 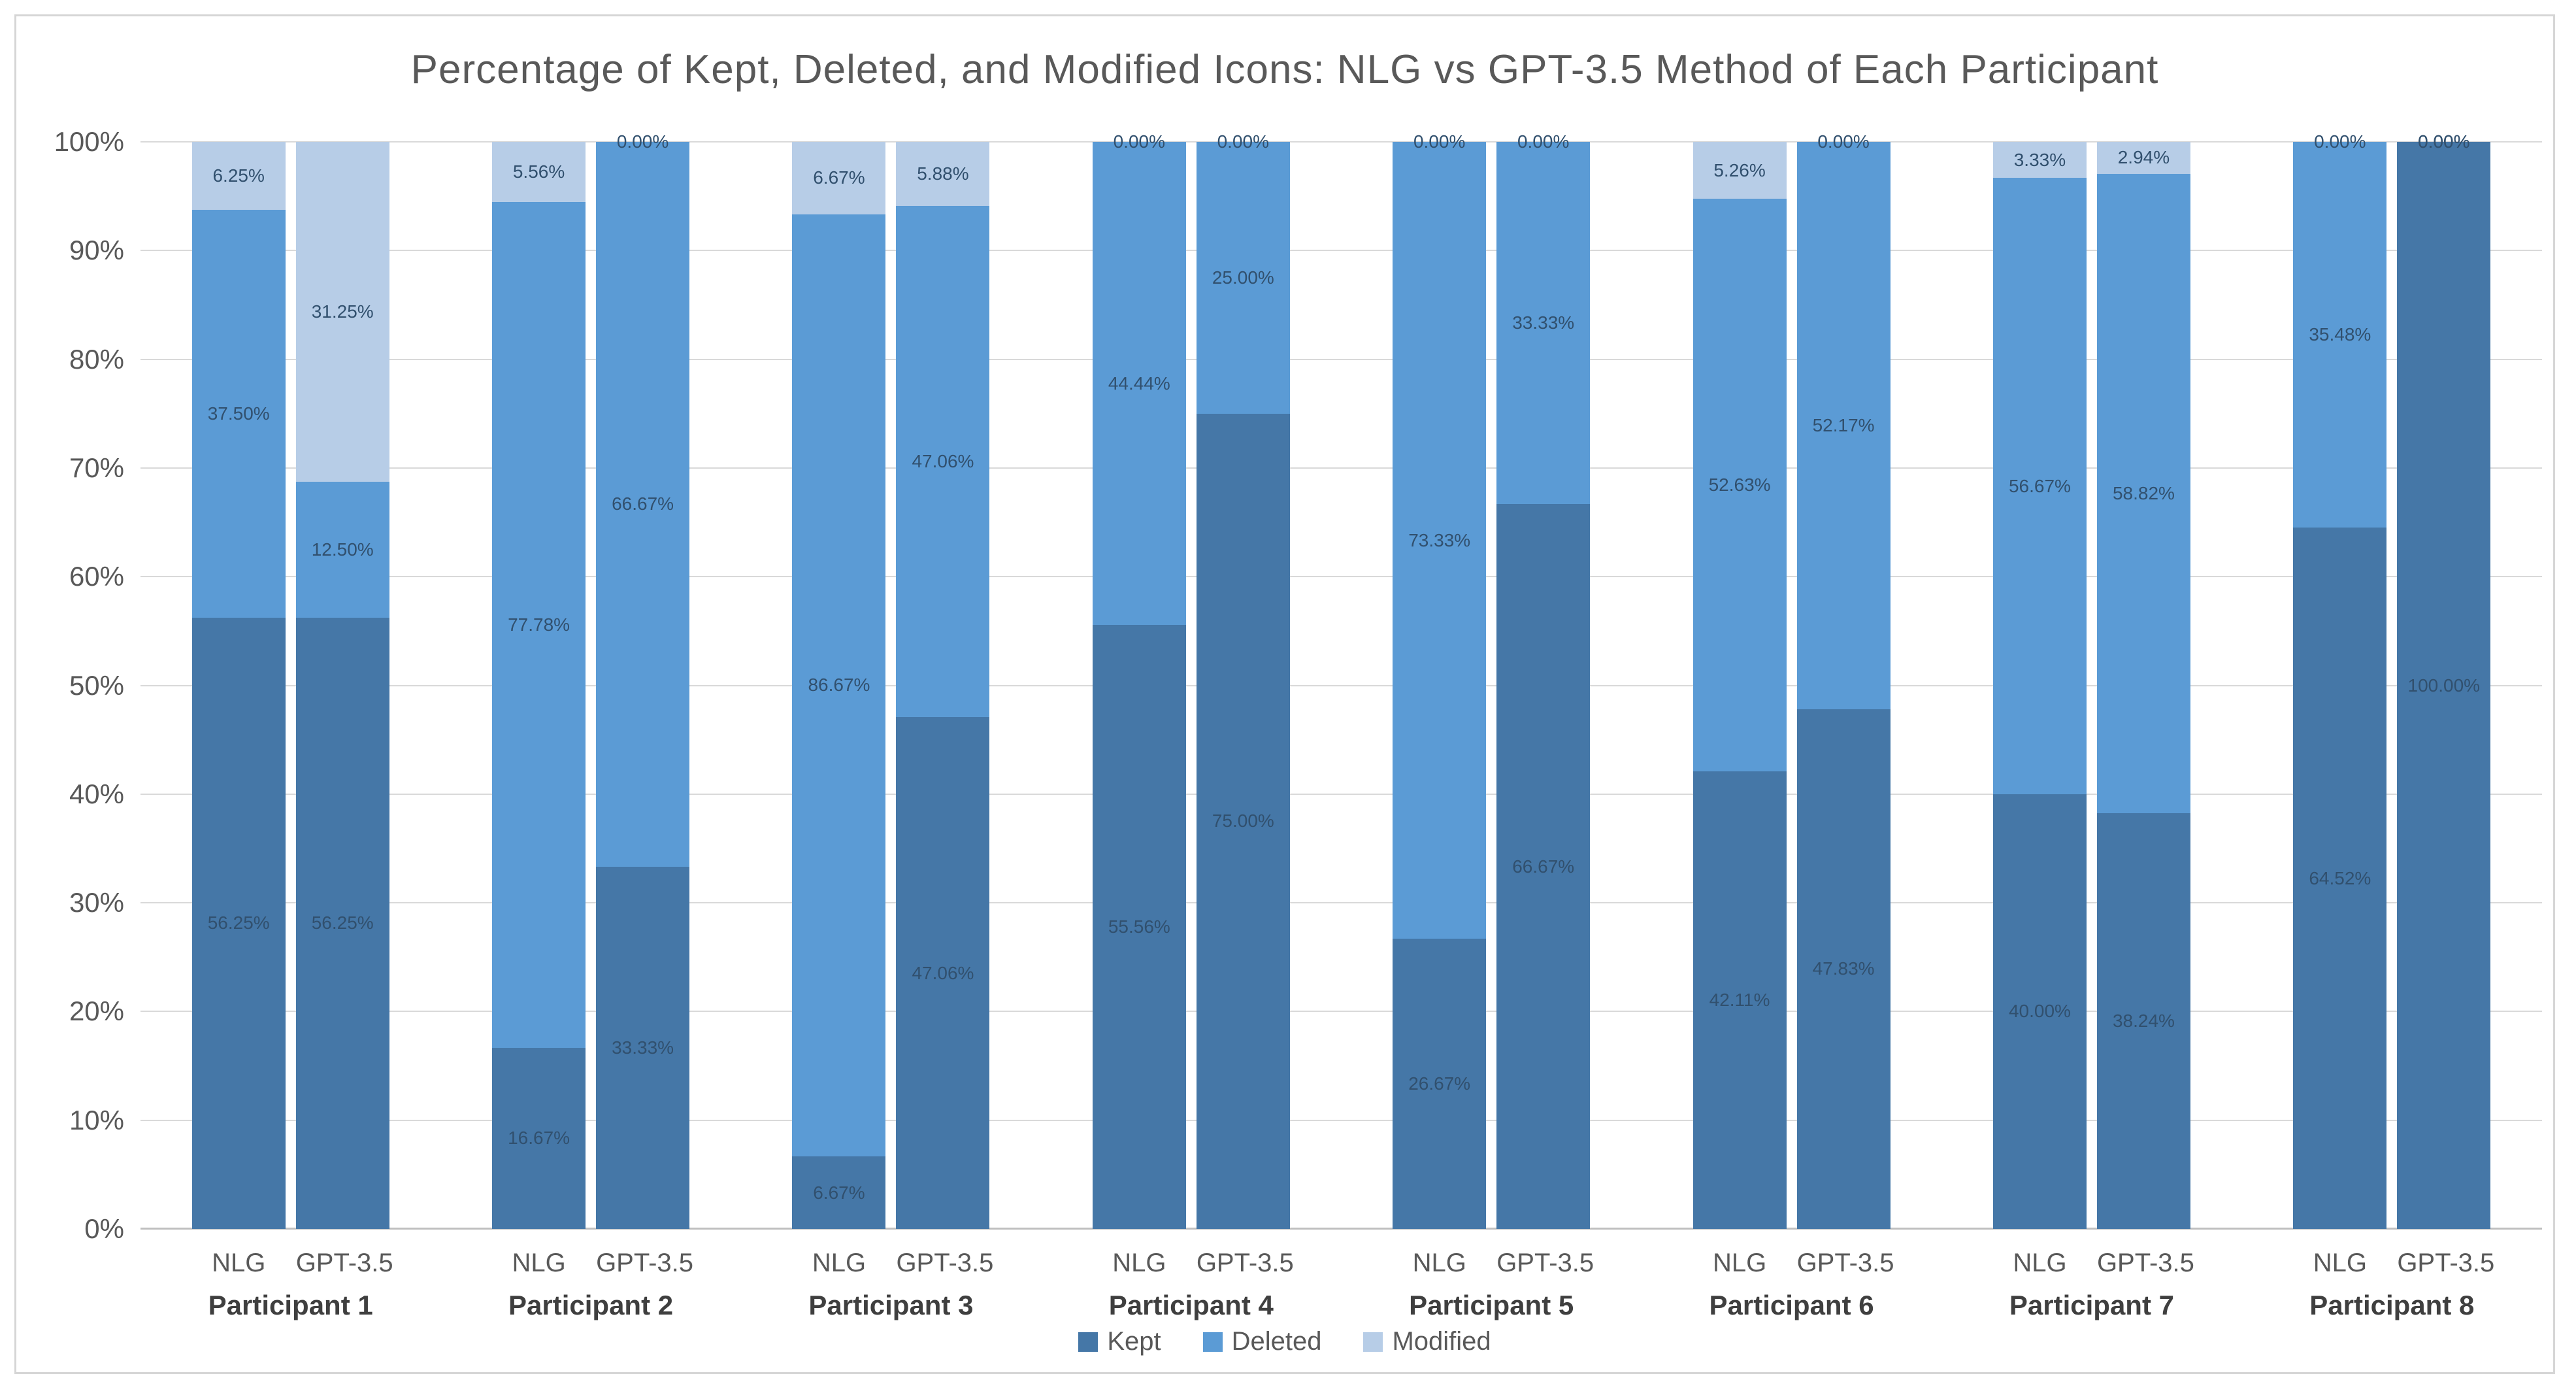 I want to click on bar-group: 26.67% 73.33% 0.00% 66.67% 33.33% 0.00%, so click(x=1492, y=680).